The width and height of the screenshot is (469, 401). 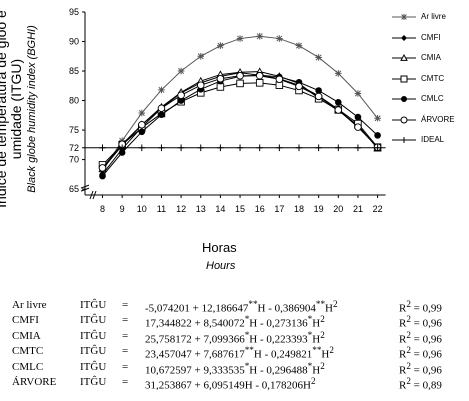 I want to click on x-axis-break-mark, so click(x=93, y=195).